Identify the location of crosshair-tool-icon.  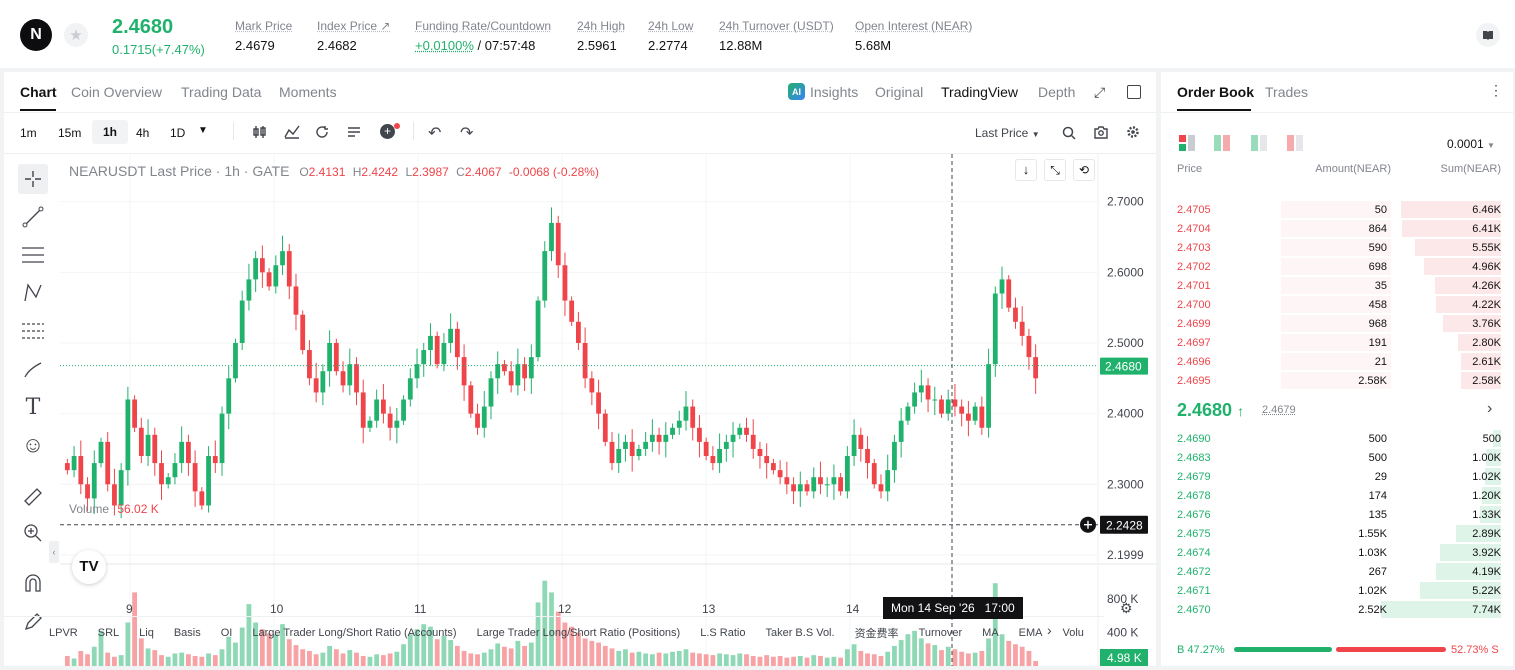
(33, 179).